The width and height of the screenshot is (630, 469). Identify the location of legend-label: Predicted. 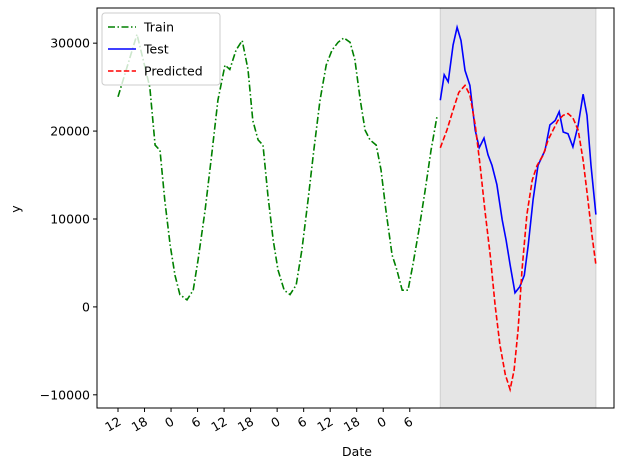
(173, 71).